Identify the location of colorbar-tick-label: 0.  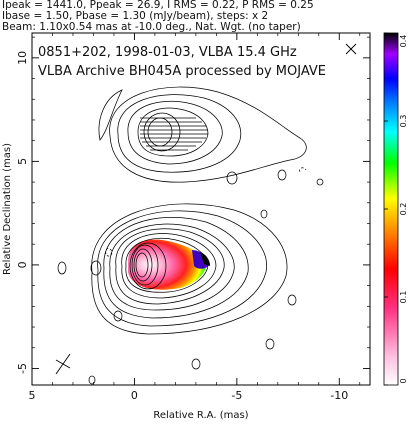
(403, 380).